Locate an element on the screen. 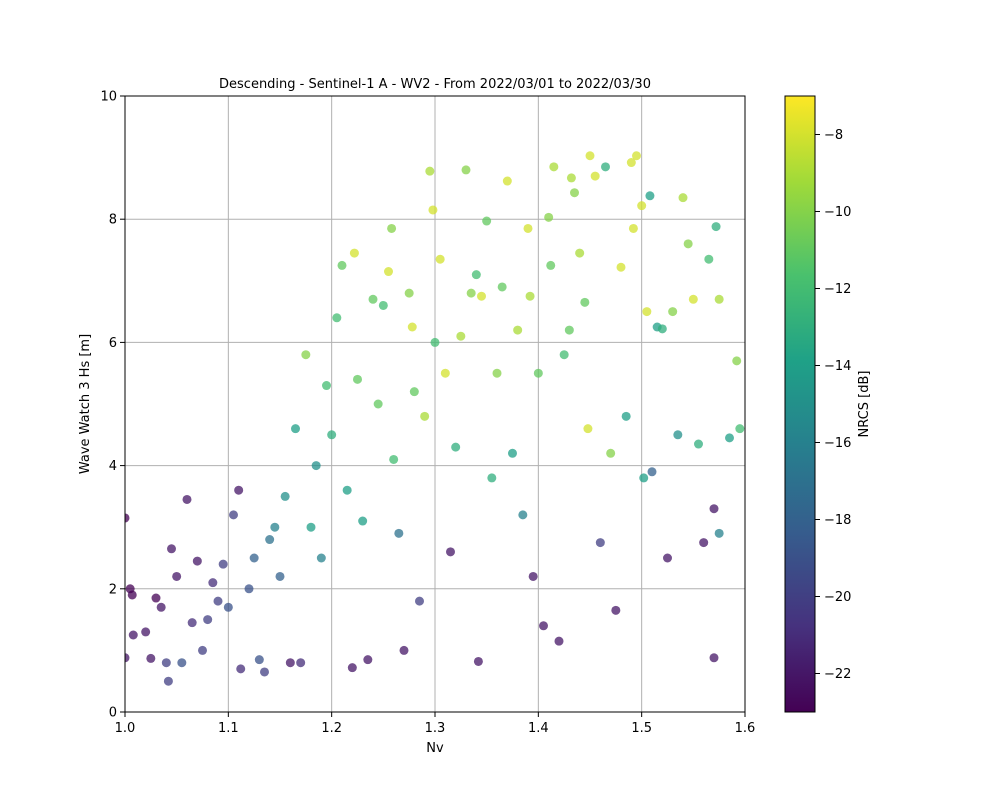 This screenshot has width=1000, height=800. x-tick-label: 1.1 is located at coordinates (228, 728).